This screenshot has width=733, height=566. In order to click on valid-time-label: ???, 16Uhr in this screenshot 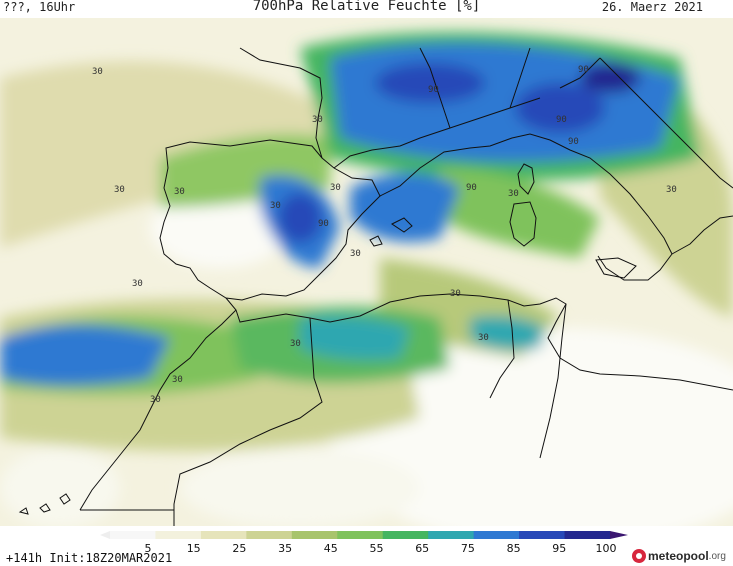, I will do `click(39, 7)`.